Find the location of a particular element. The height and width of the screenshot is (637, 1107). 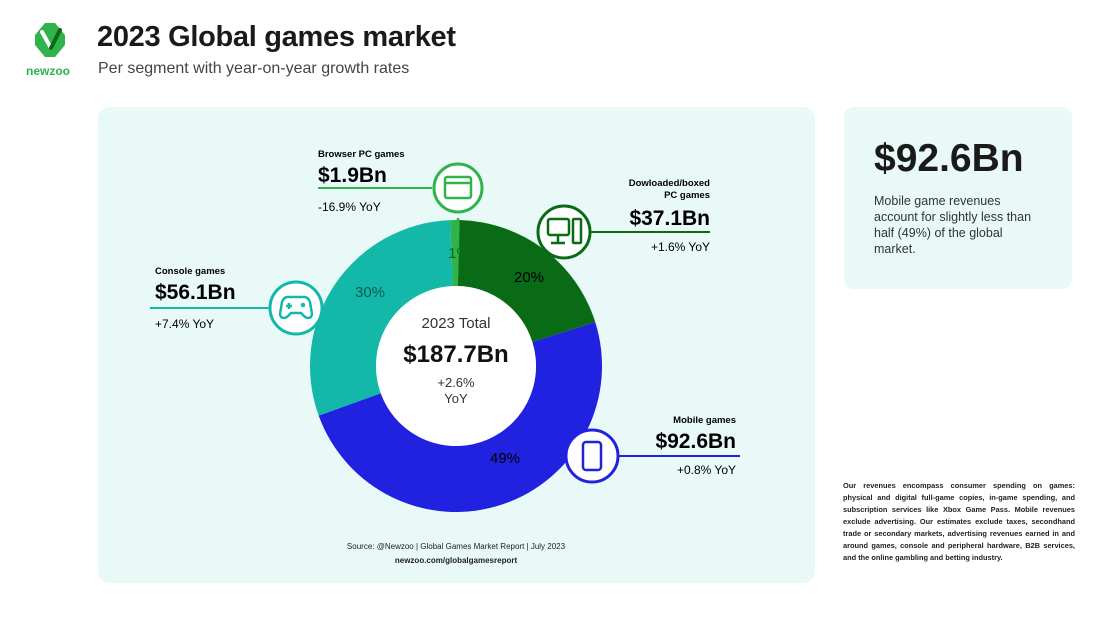

center-growth-unit: YoY is located at coordinates (456, 398).